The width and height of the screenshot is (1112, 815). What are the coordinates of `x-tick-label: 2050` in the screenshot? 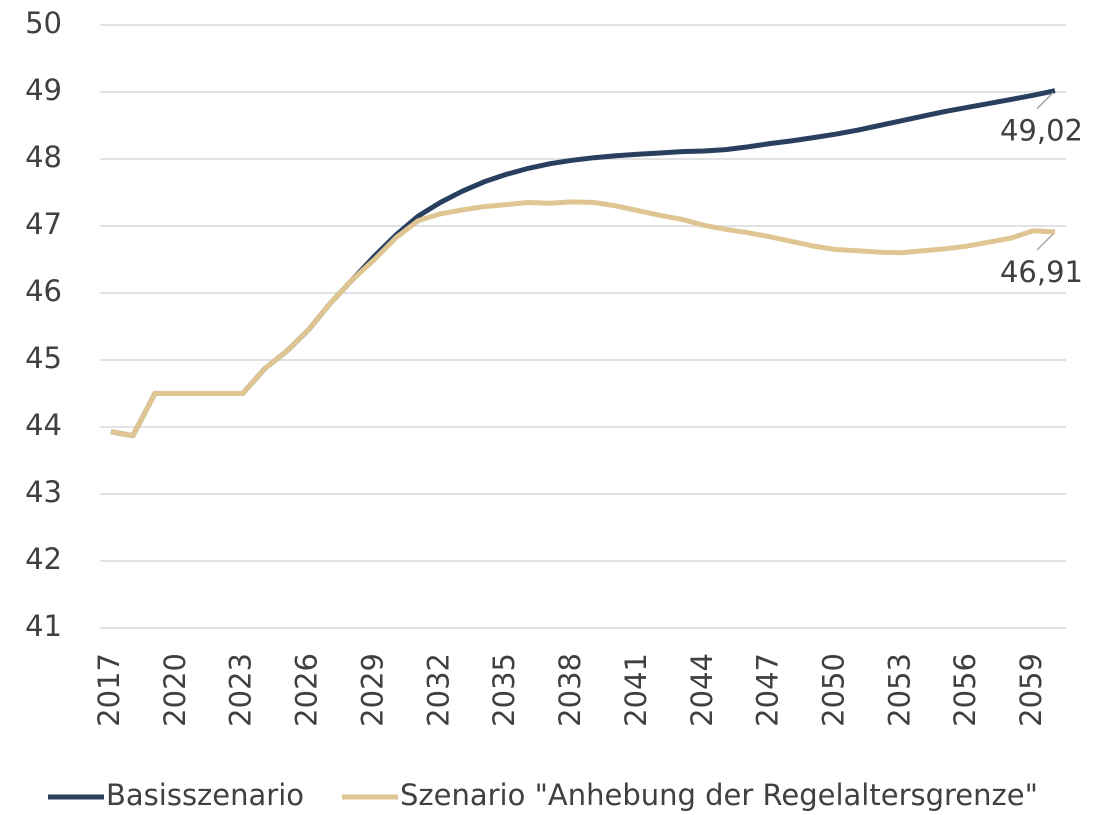 It's located at (833, 690).